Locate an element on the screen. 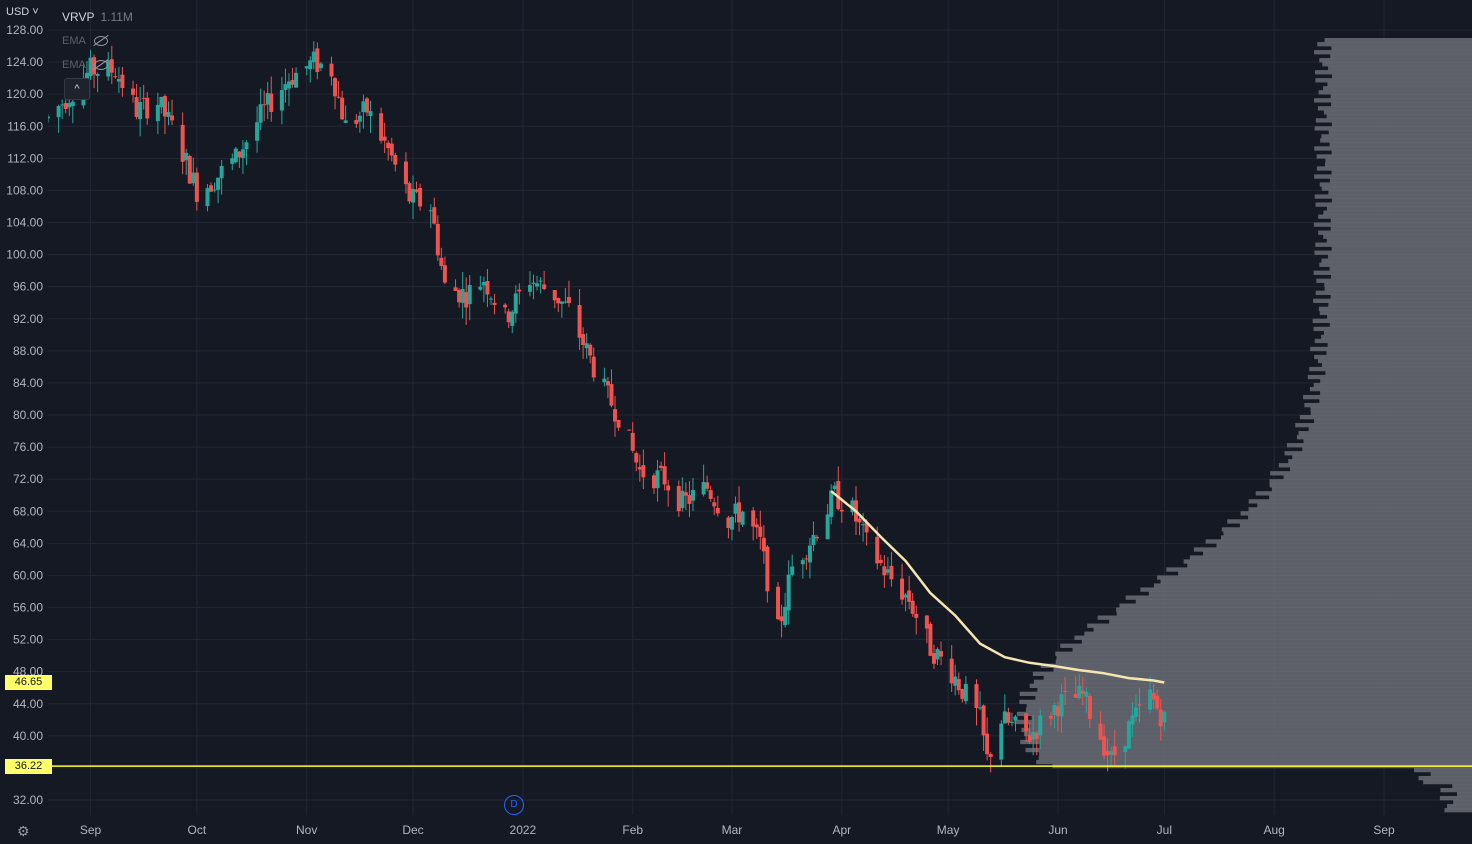  x-axis: Sep Oct Nov Dec 2022 Feb Mar Apr May Jun Jul Aug Sep is located at coordinates (736, 829).